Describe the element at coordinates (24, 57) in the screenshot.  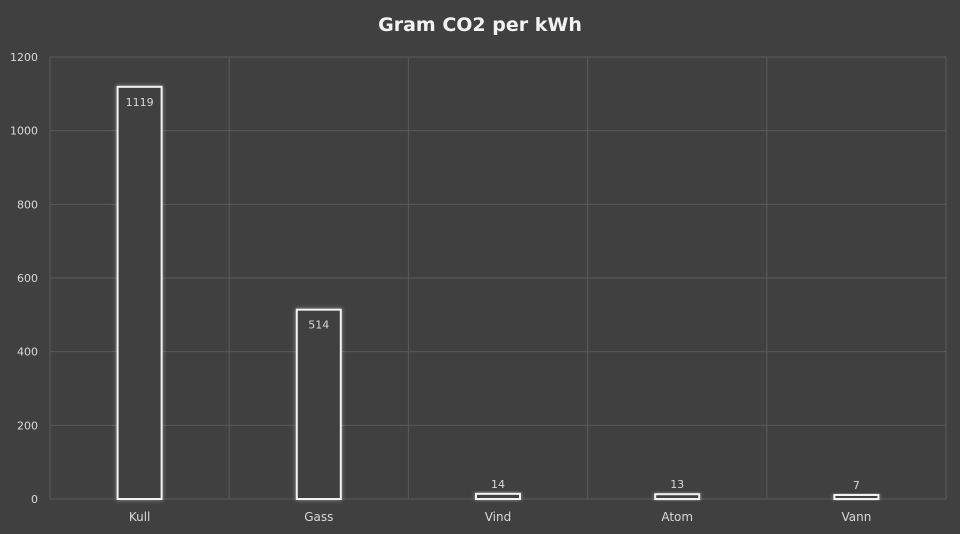
I see `y-tick-label: 1200` at that location.